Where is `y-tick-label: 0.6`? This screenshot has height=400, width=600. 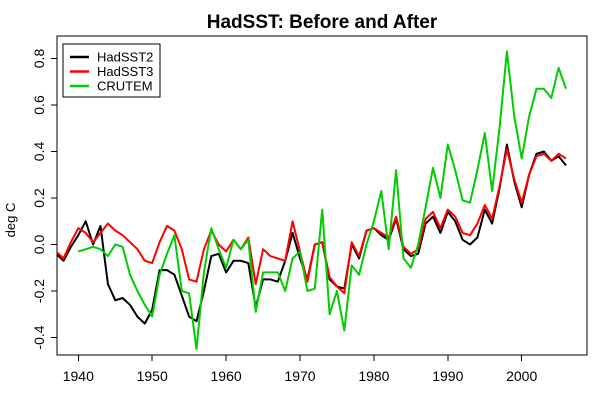 y-tick-label: 0.6 is located at coordinates (39, 105).